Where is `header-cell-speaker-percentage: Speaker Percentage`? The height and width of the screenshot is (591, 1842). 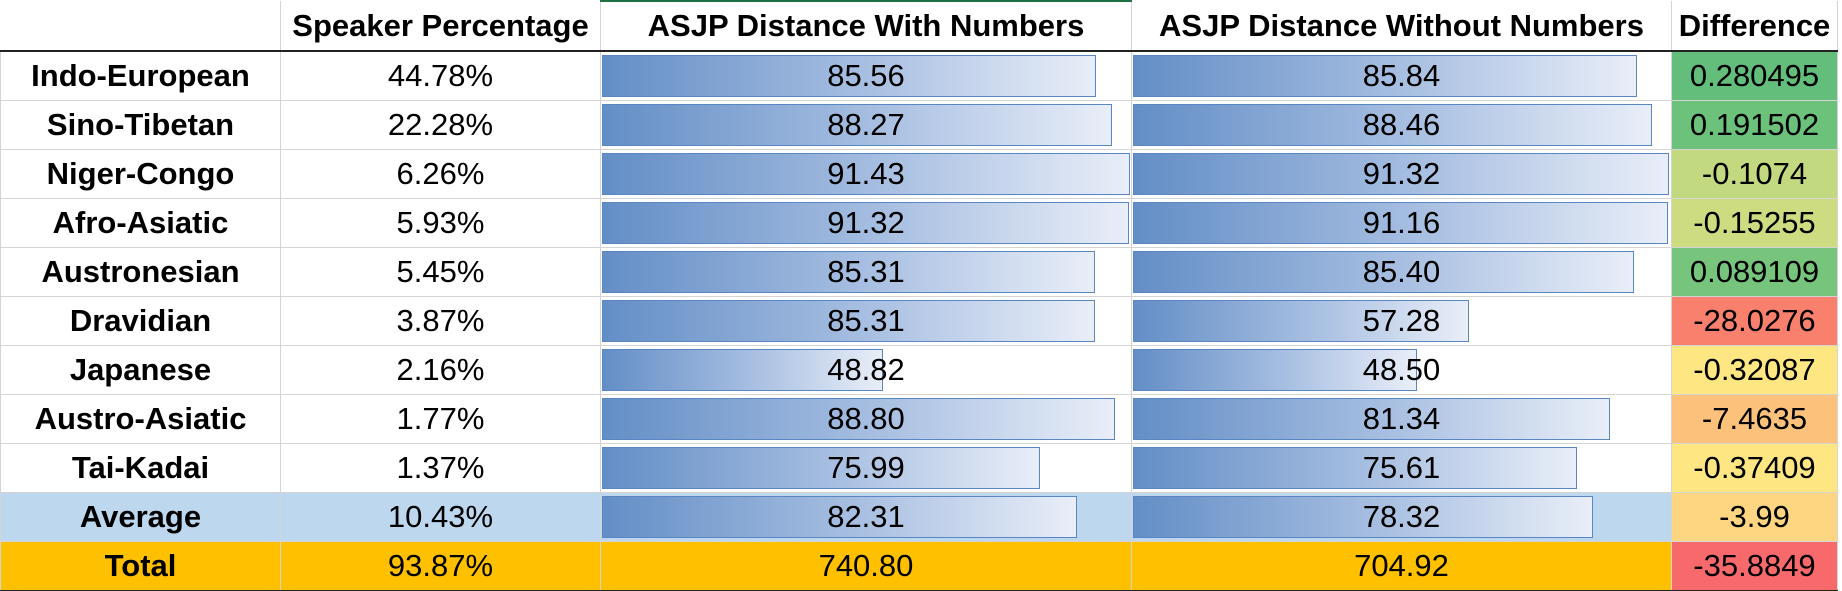 header-cell-speaker-percentage: Speaker Percentage is located at coordinates (440, 26).